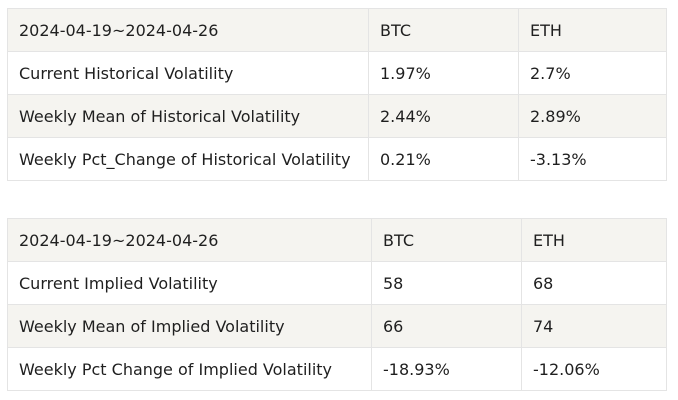 This screenshot has width=678, height=400. Describe the element at coordinates (189, 283) in the screenshot. I see `row-metric-label: Current Implied Volatility` at that location.